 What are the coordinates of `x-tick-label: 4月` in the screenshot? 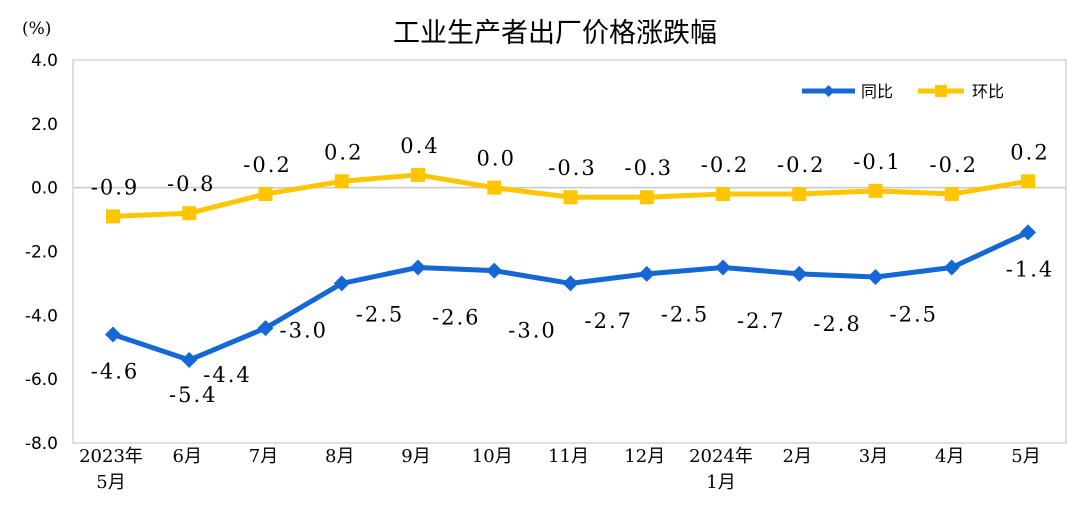 It's located at (949, 456).